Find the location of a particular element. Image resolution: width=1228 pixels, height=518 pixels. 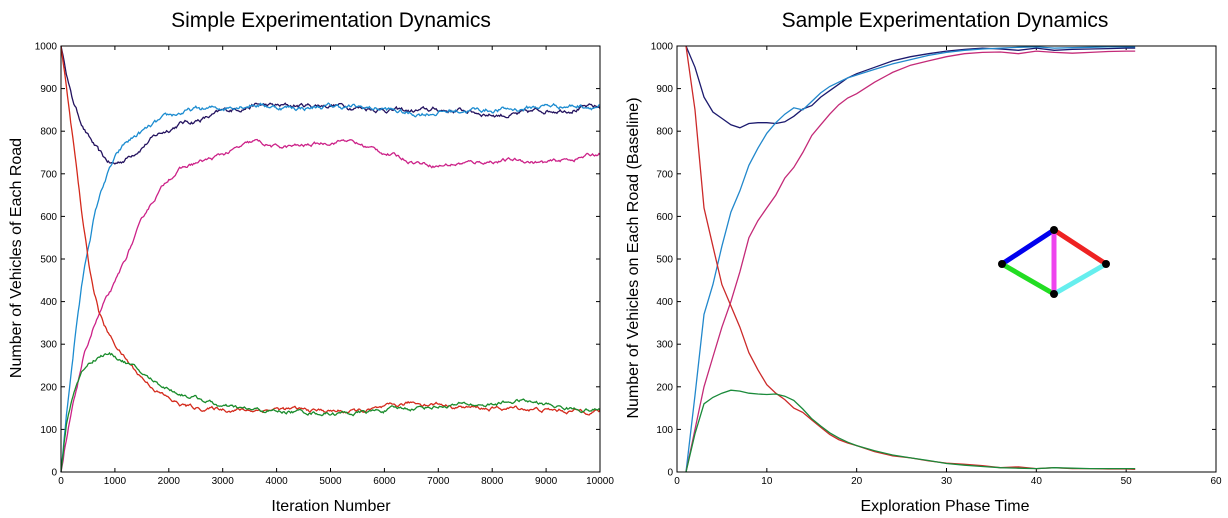

x-axis-label: Exploration Phase Time is located at coordinates (945, 506).